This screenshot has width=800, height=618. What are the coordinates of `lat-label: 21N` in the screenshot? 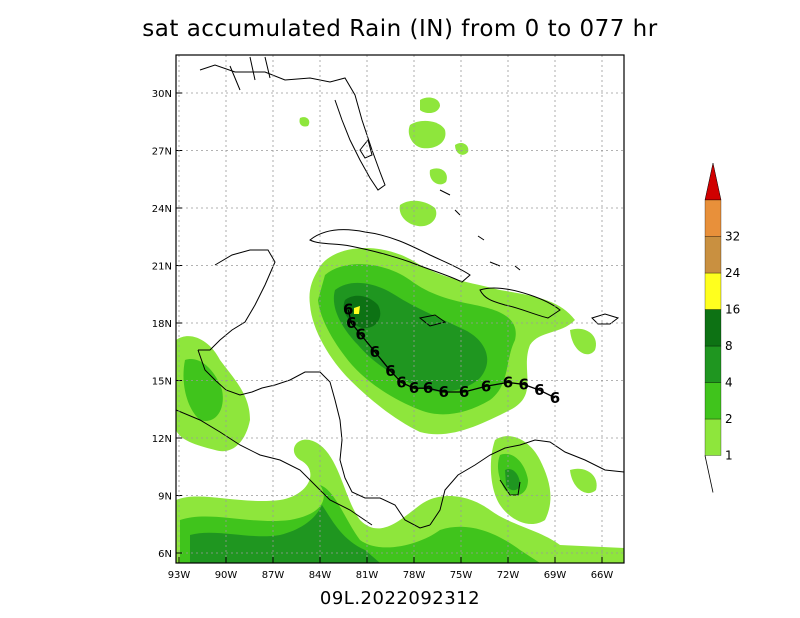 It's located at (162, 267).